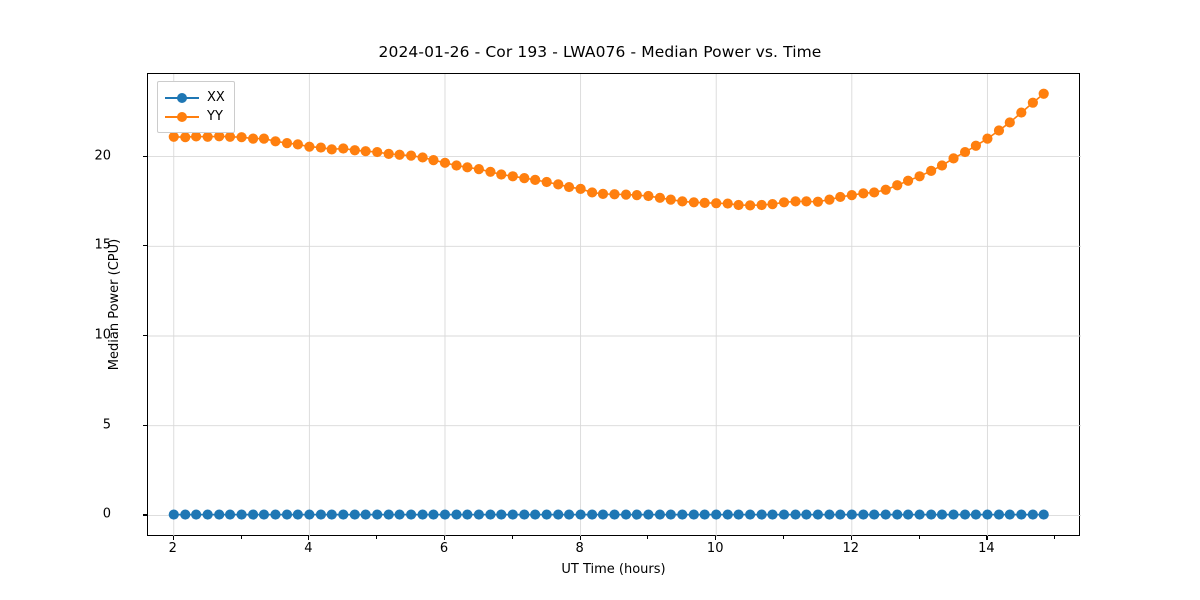 The image size is (1200, 600). What do you see at coordinates (986, 548) in the screenshot?
I see `x-tick-label: 14` at bounding box center [986, 548].